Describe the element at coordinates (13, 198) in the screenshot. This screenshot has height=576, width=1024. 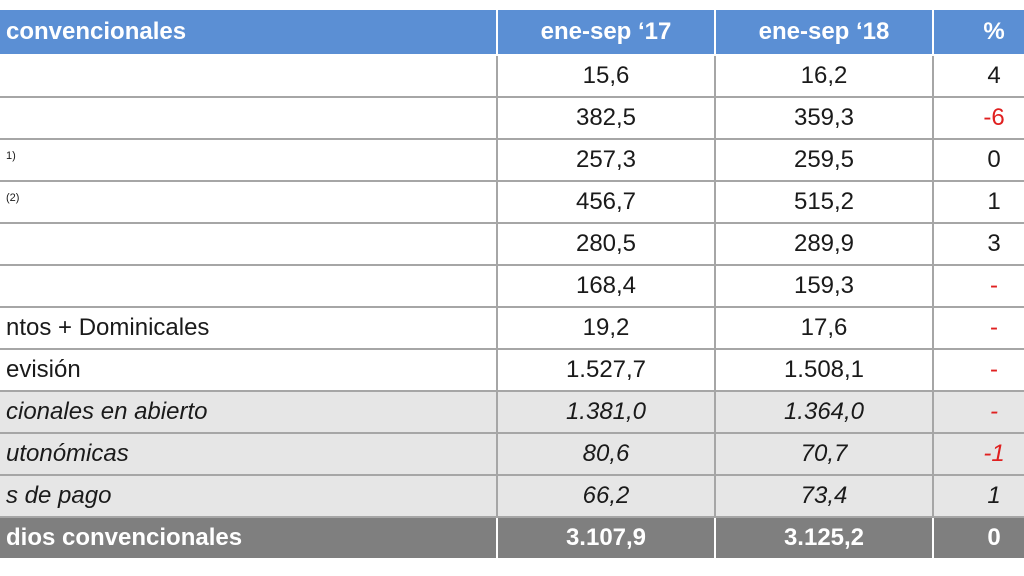
I see `footnote-mark: (2)` at that location.